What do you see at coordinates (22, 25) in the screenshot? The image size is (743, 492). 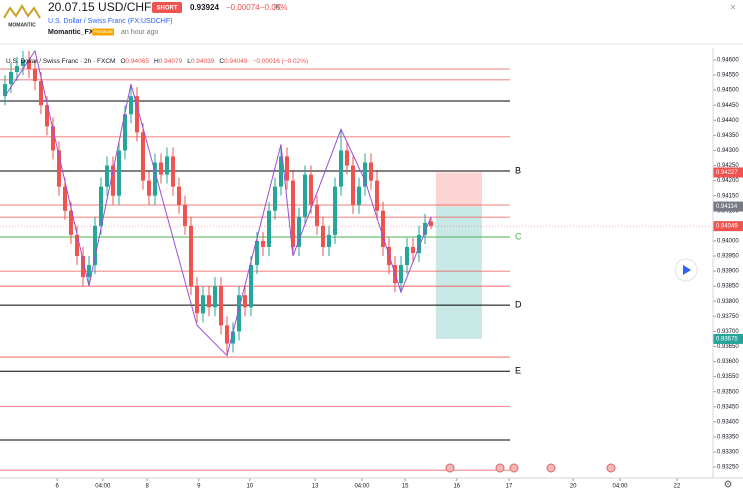 I see `logo-text: MOMANTIC` at bounding box center [22, 25].